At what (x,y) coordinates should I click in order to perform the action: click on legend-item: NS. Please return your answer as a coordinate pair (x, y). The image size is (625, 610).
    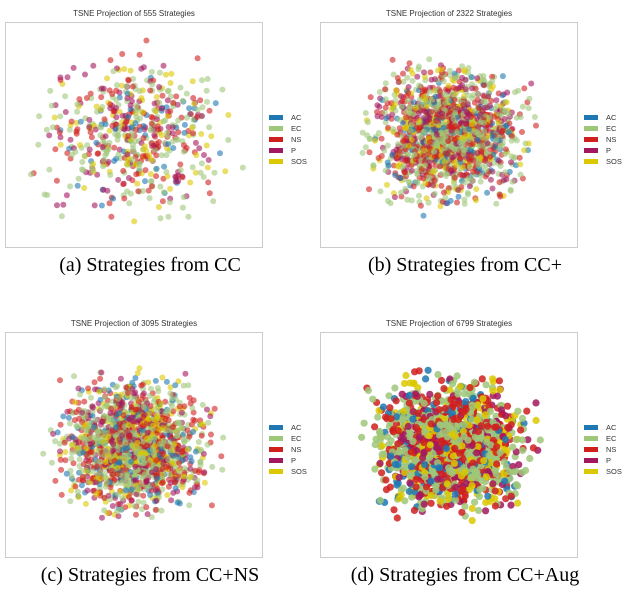
    Looking at the image, I should click on (288, 139).